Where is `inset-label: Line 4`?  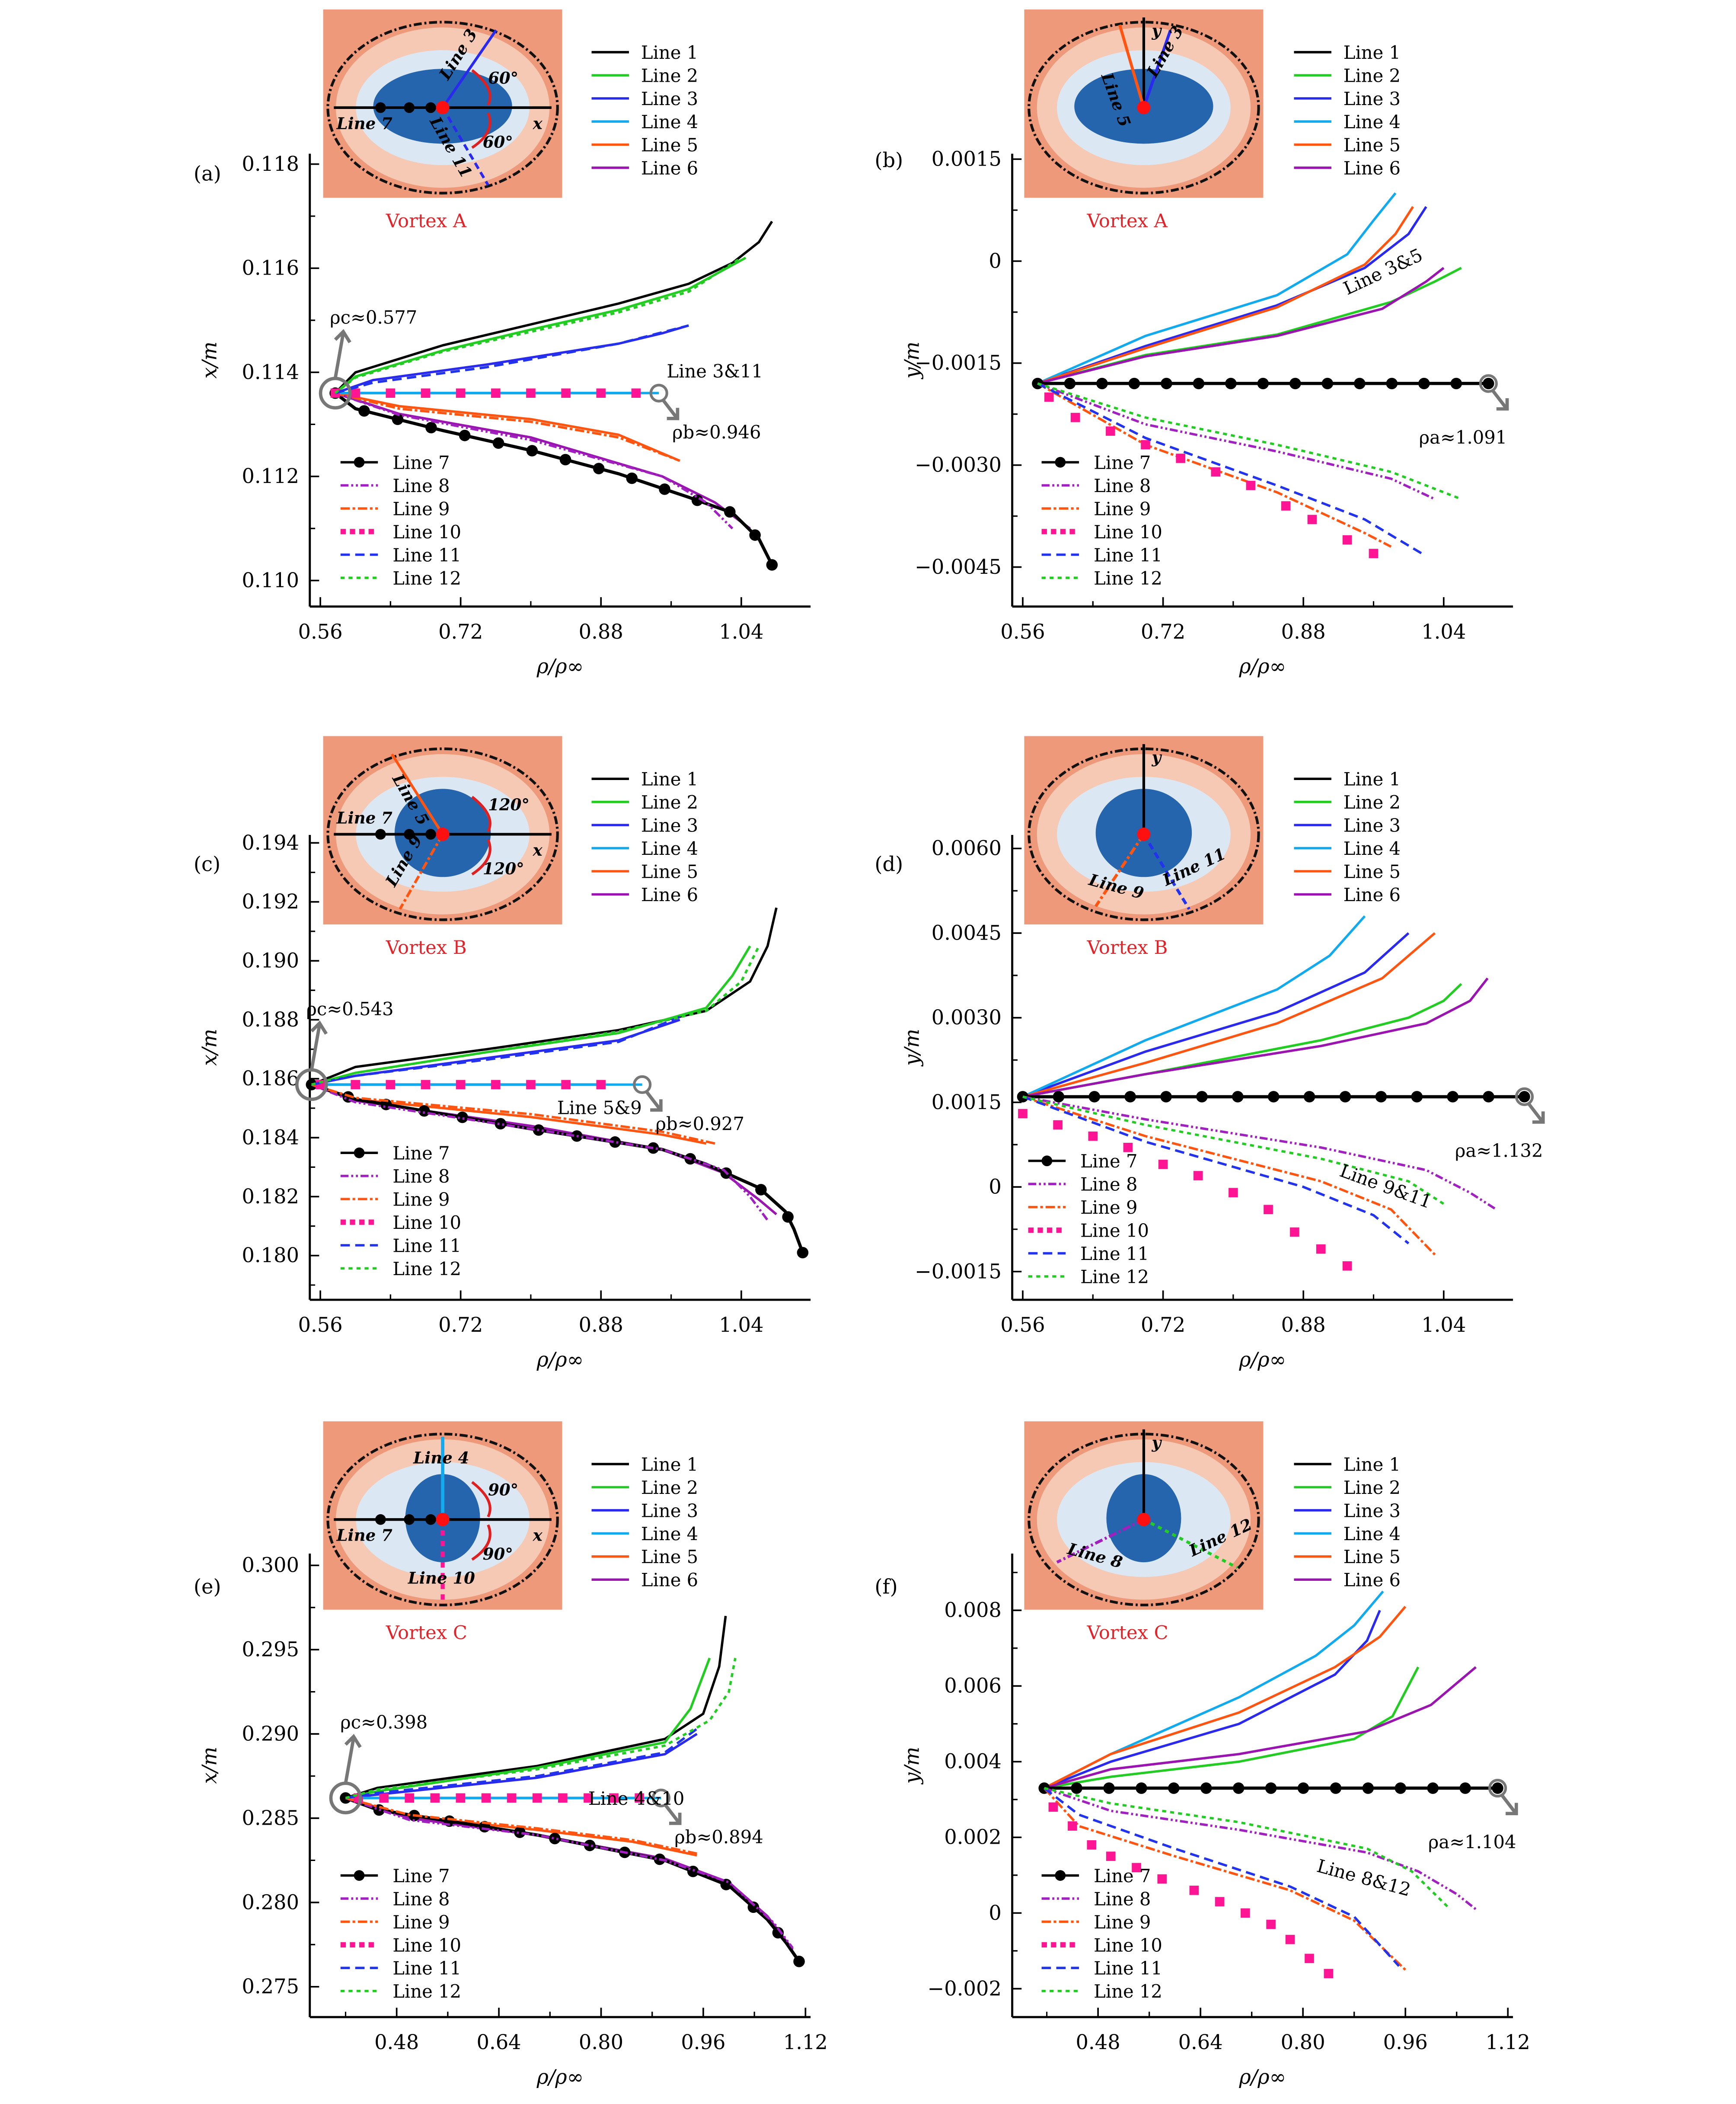
inset-label: Line 4 is located at coordinates (441, 1457).